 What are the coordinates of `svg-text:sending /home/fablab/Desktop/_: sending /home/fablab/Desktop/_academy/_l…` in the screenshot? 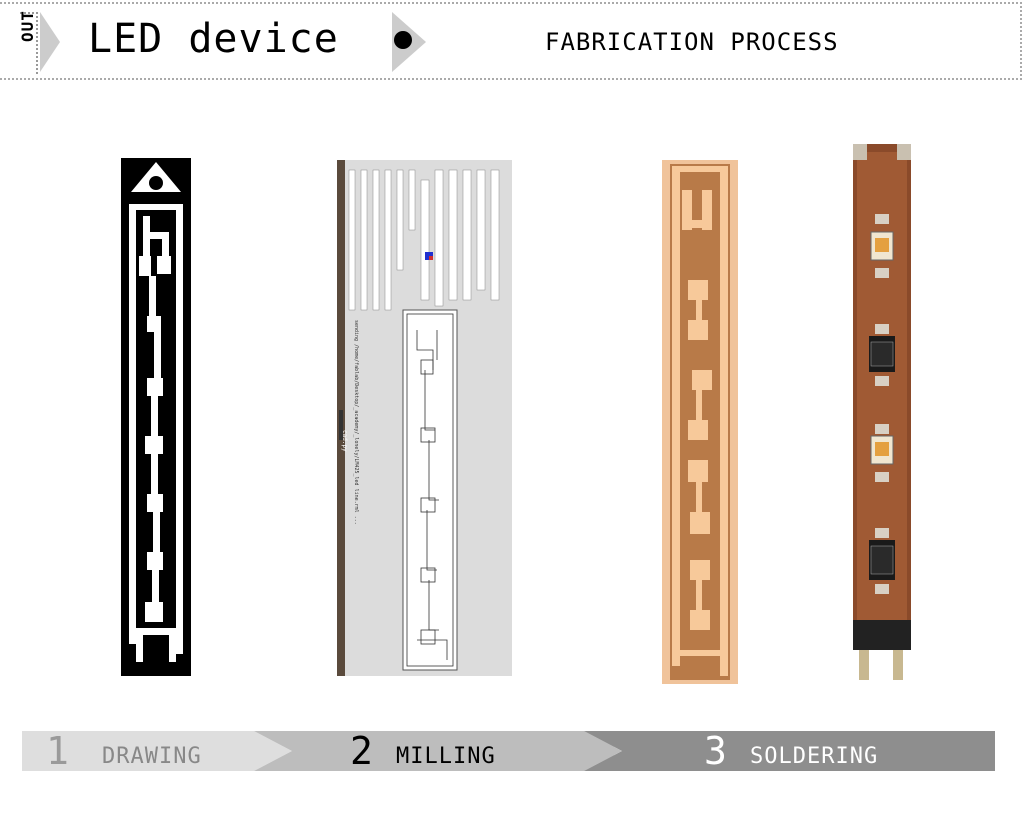 It's located at (356, 422).